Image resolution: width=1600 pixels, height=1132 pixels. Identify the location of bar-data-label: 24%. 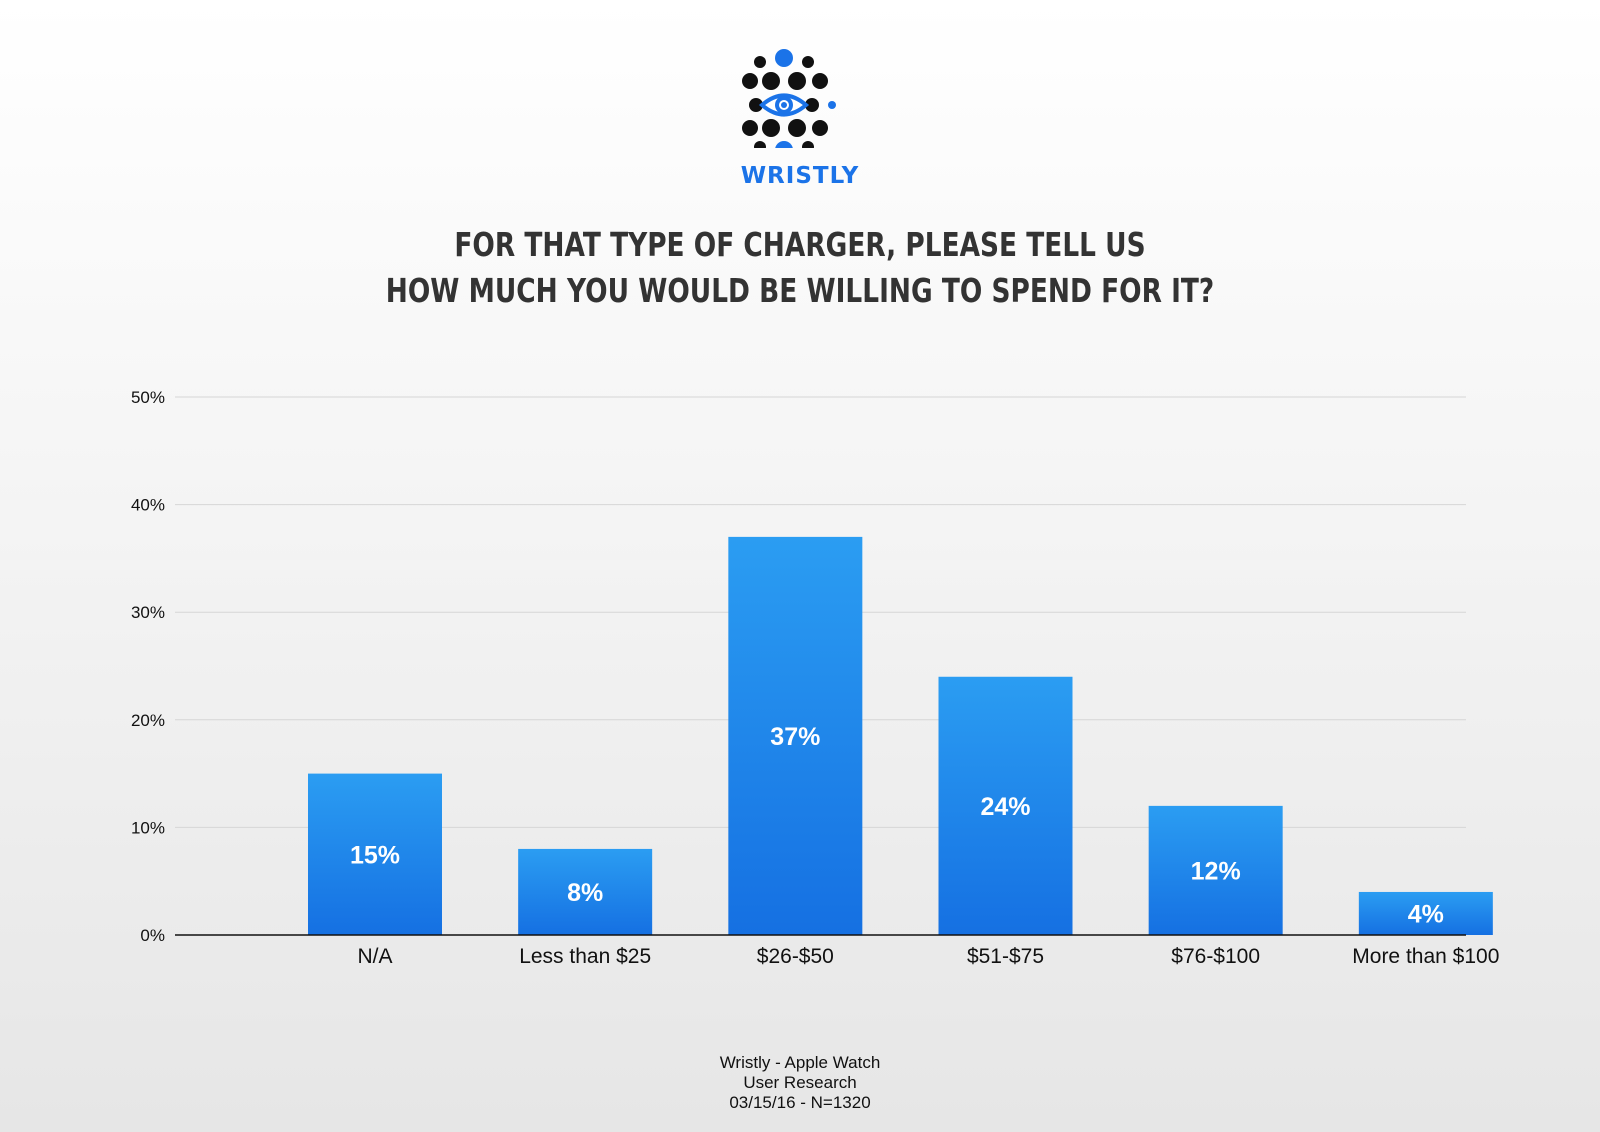
(1005, 807).